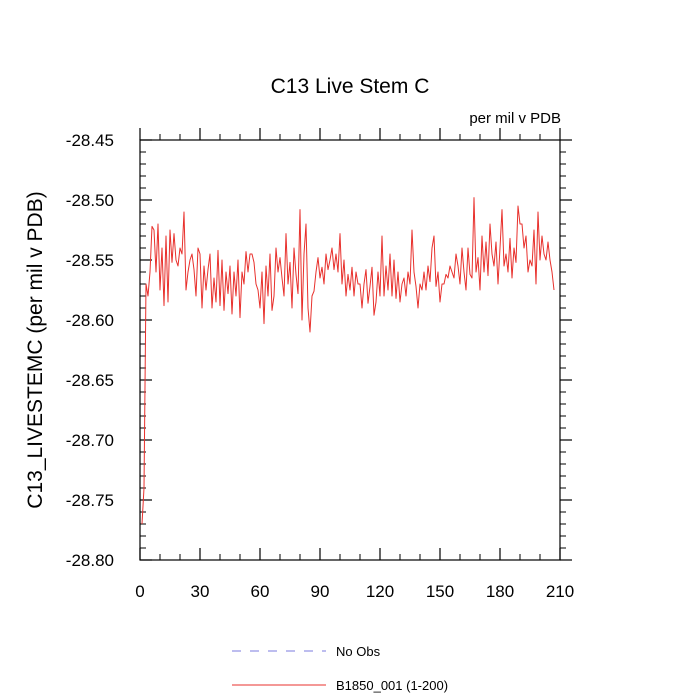 This screenshot has width=700, height=700. I want to click on x-tick-label: 210, so click(560, 591).